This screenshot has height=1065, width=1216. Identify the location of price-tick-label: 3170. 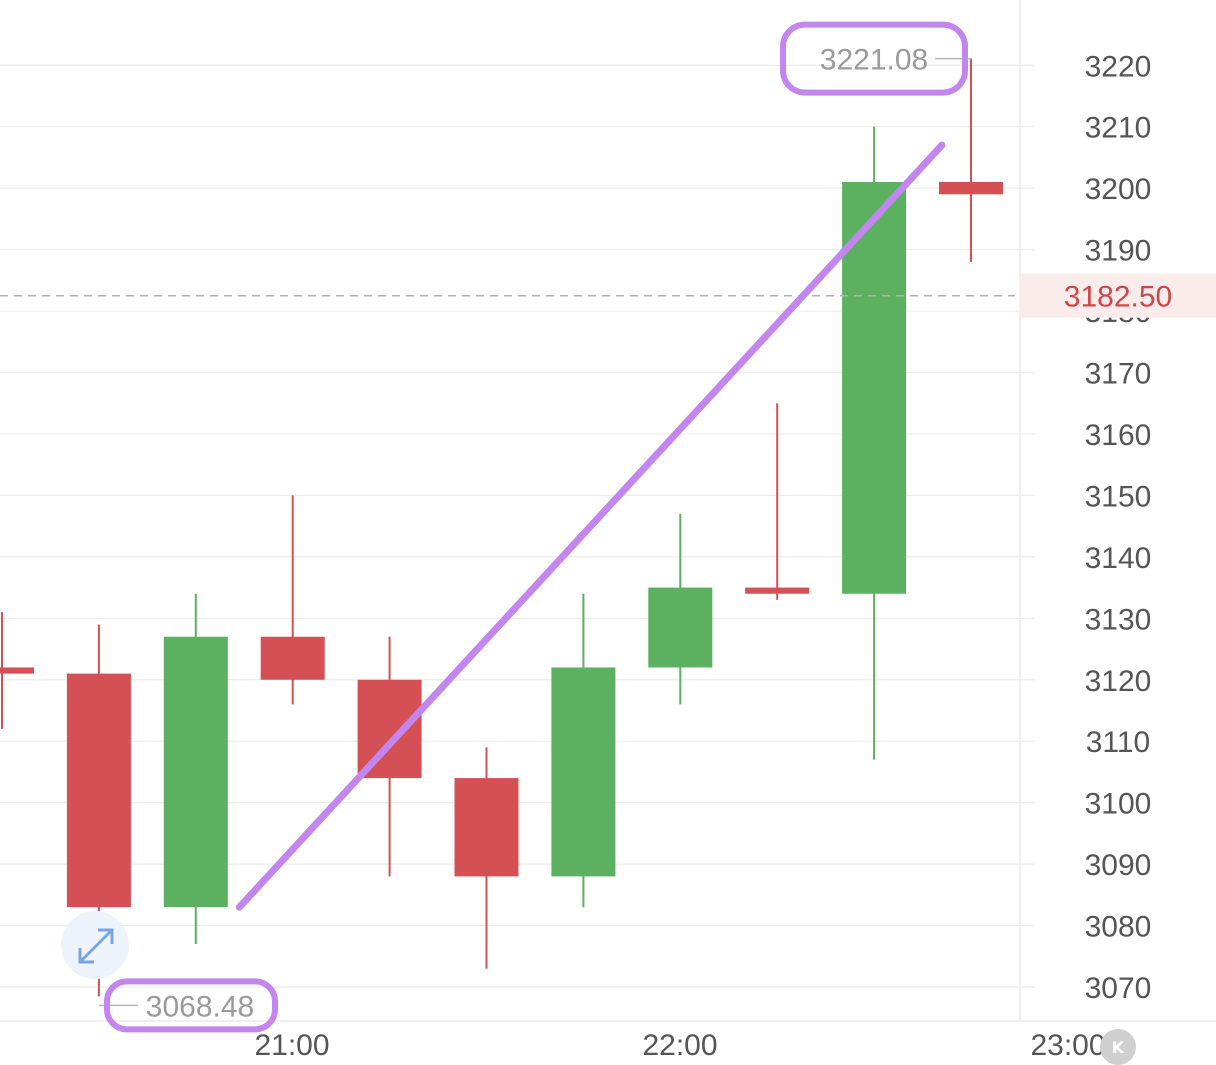
(1118, 374).